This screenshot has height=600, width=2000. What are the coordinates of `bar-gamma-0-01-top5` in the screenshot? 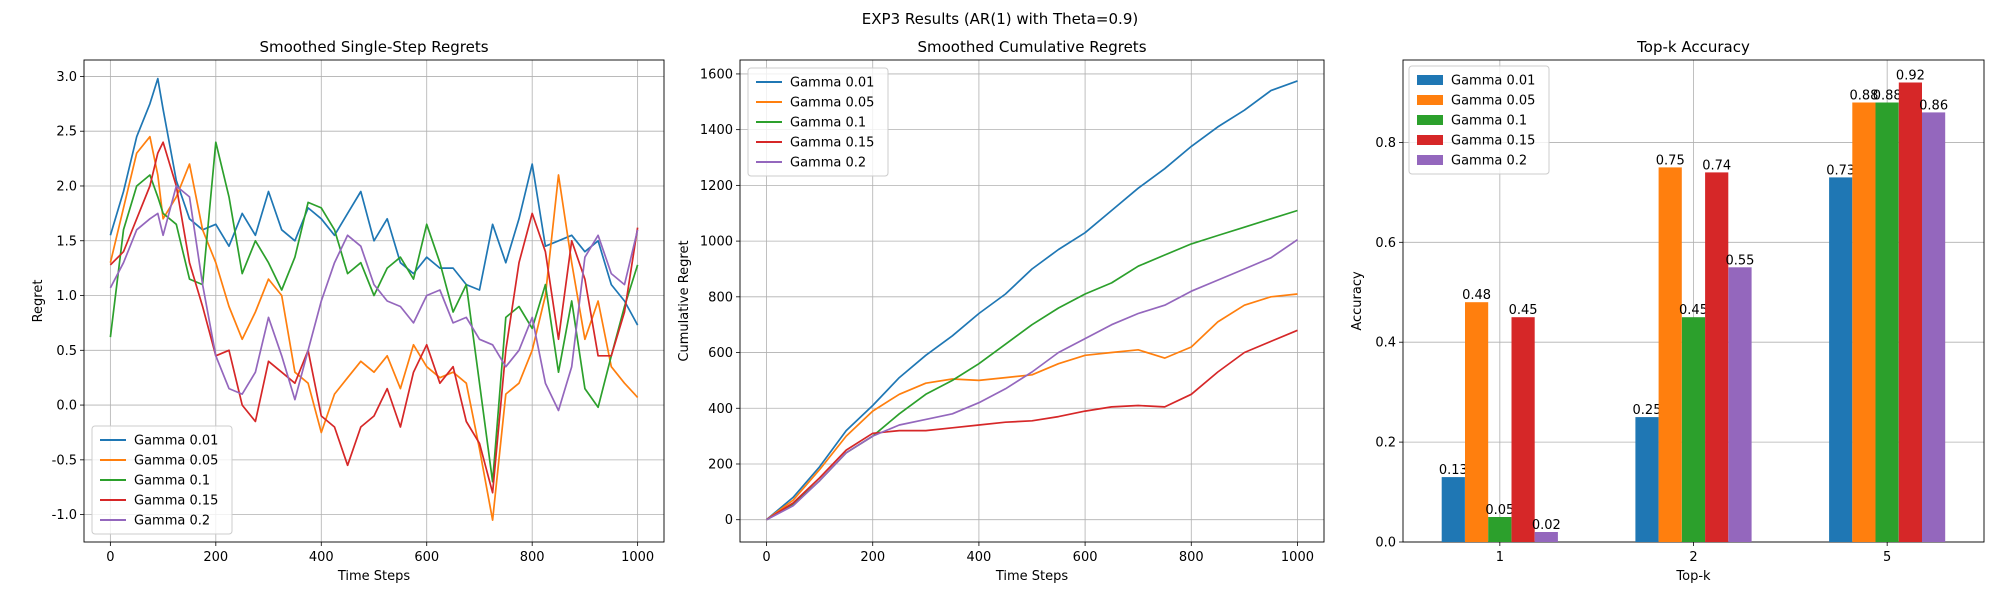 It's located at (1841, 359).